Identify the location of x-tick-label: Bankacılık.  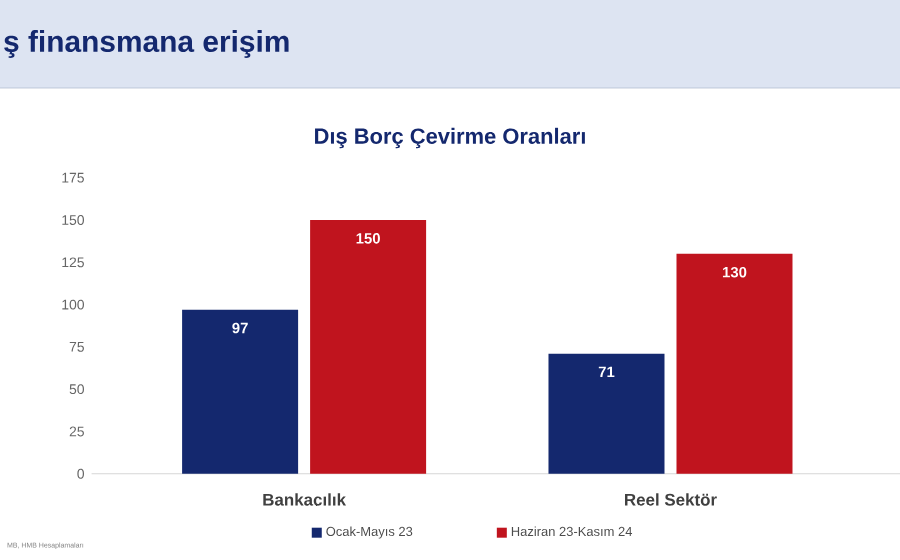
(305, 499).